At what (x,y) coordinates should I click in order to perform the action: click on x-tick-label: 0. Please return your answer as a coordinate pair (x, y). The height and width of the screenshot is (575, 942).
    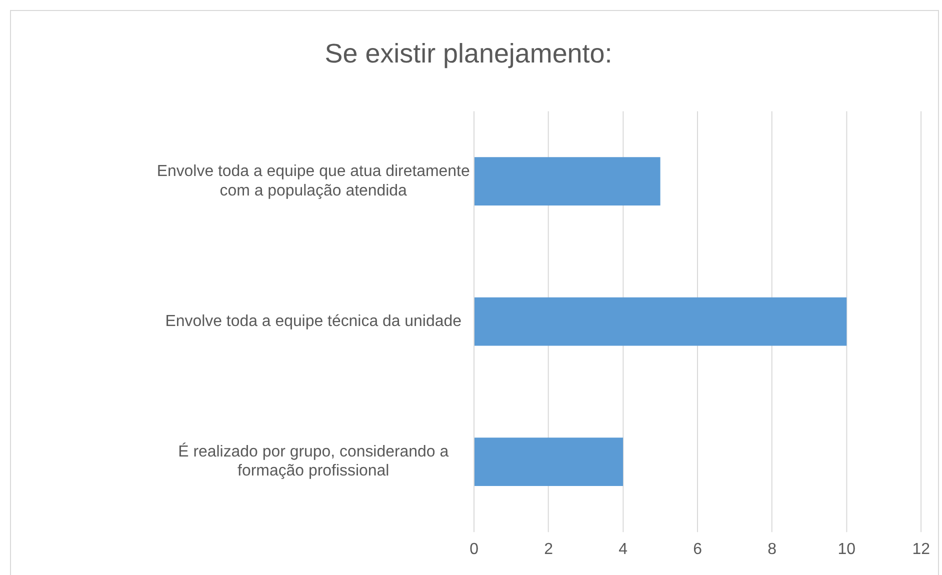
    Looking at the image, I should click on (474, 549).